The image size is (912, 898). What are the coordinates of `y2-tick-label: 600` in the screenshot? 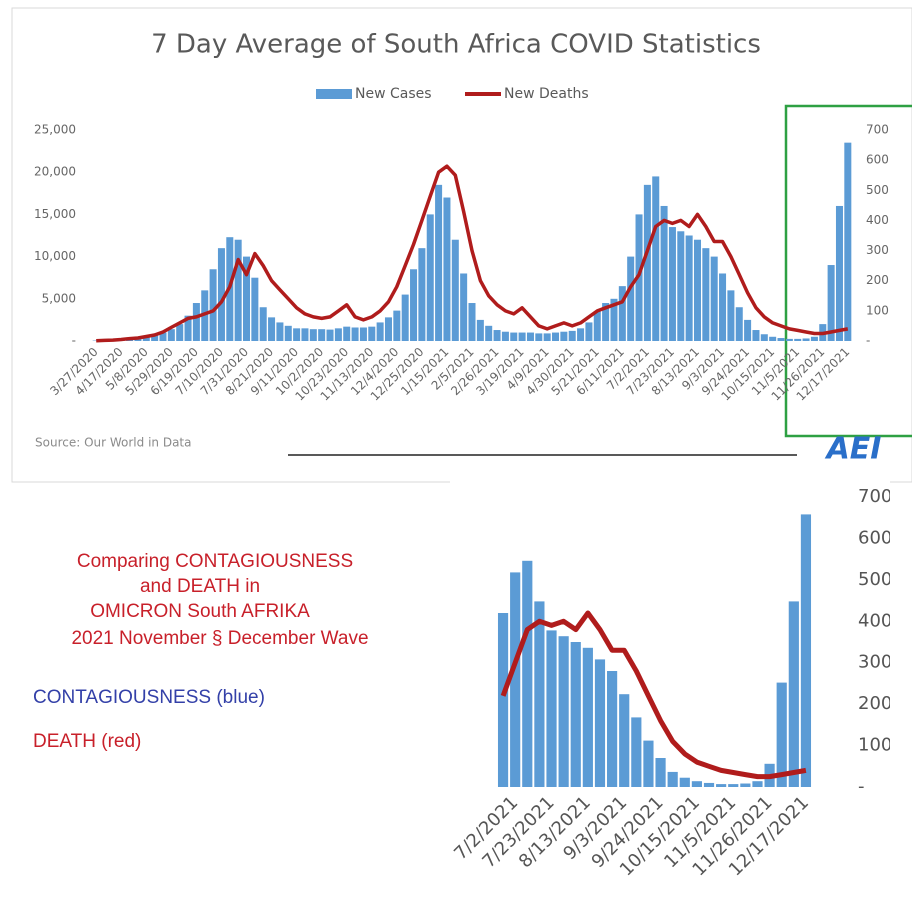 It's located at (877, 160).